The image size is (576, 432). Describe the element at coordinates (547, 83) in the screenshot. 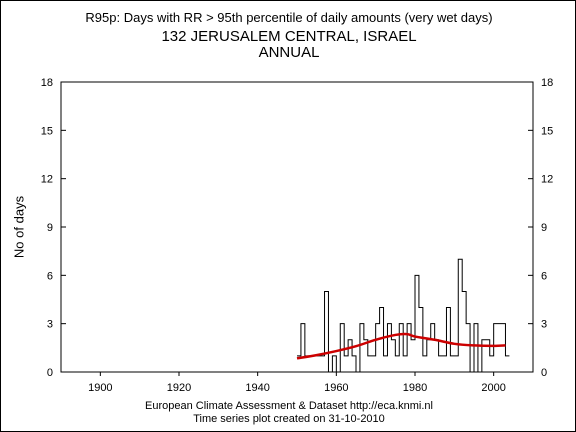

I see `y-tick-label-right: 18` at that location.